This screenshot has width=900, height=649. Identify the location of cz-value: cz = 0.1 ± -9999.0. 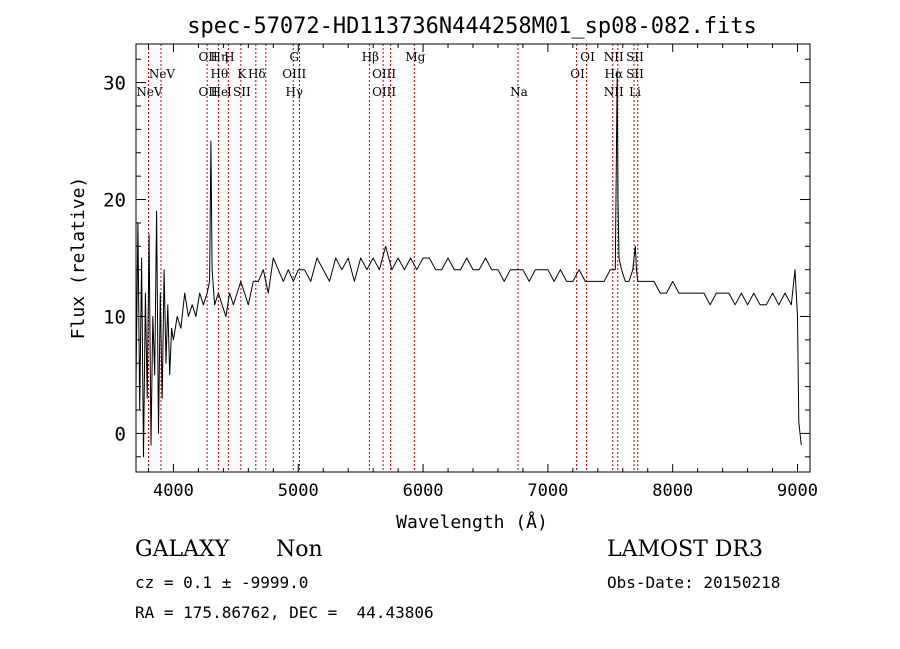
(222, 582).